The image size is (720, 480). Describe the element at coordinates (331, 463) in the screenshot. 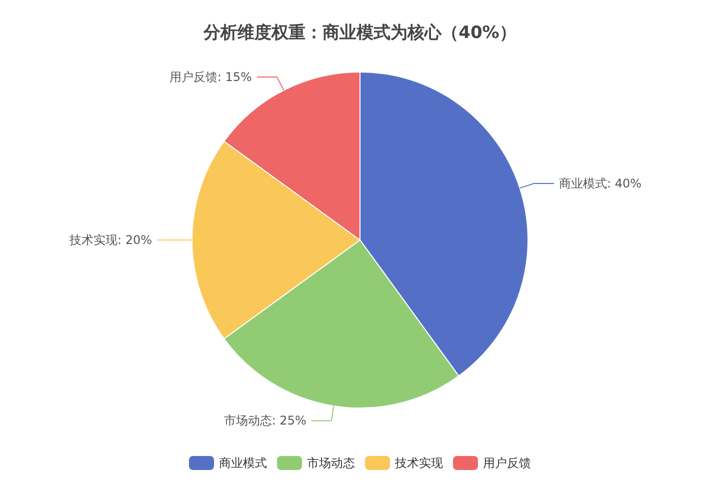

I see `legend-label: 市场动态` at that location.